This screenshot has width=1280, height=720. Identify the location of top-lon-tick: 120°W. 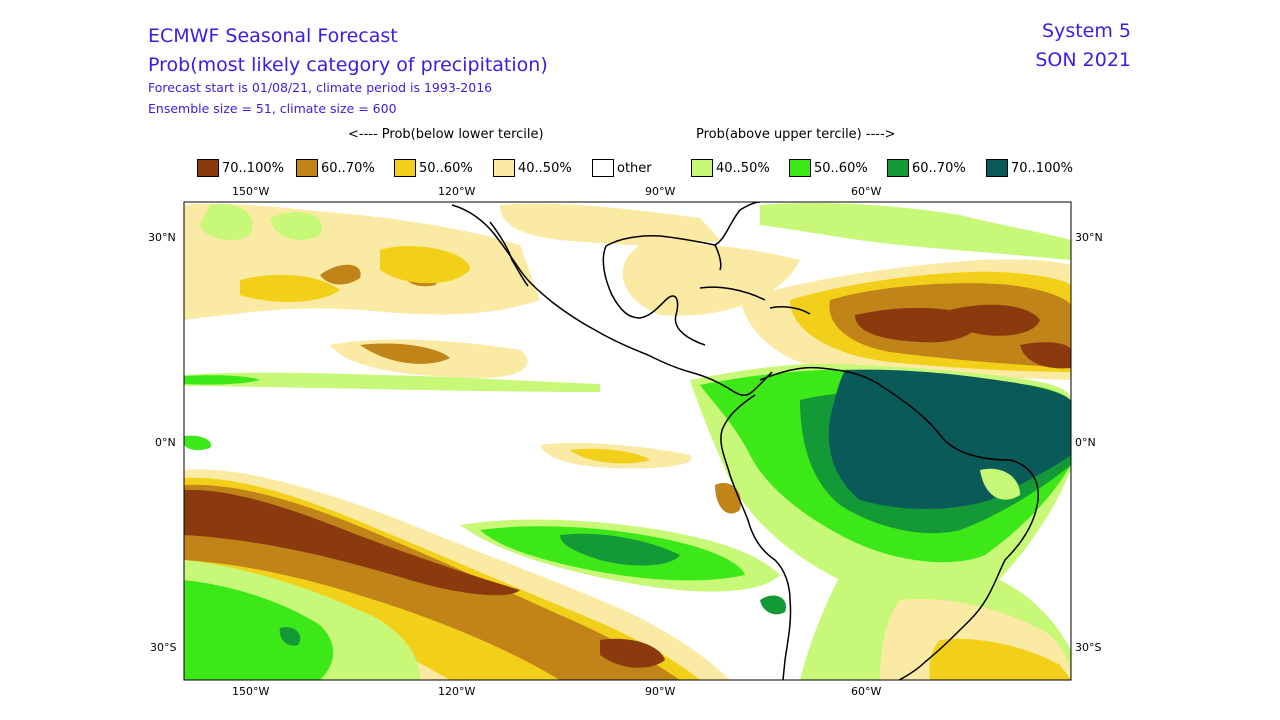
(457, 191).